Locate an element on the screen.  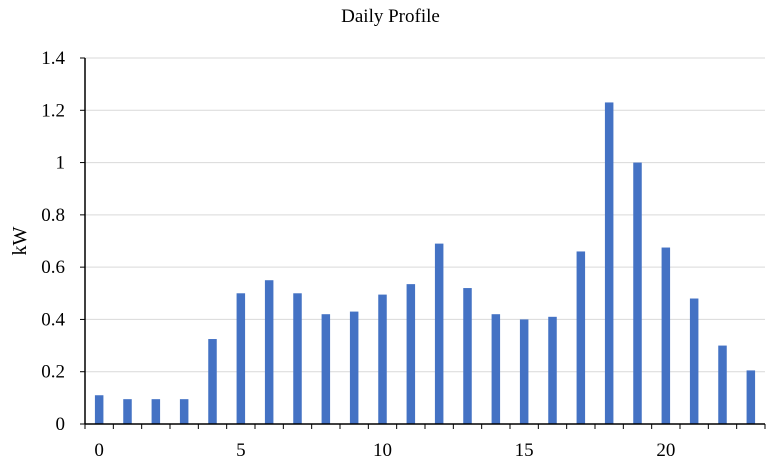
x-tick-label: 5 is located at coordinates (241, 450).